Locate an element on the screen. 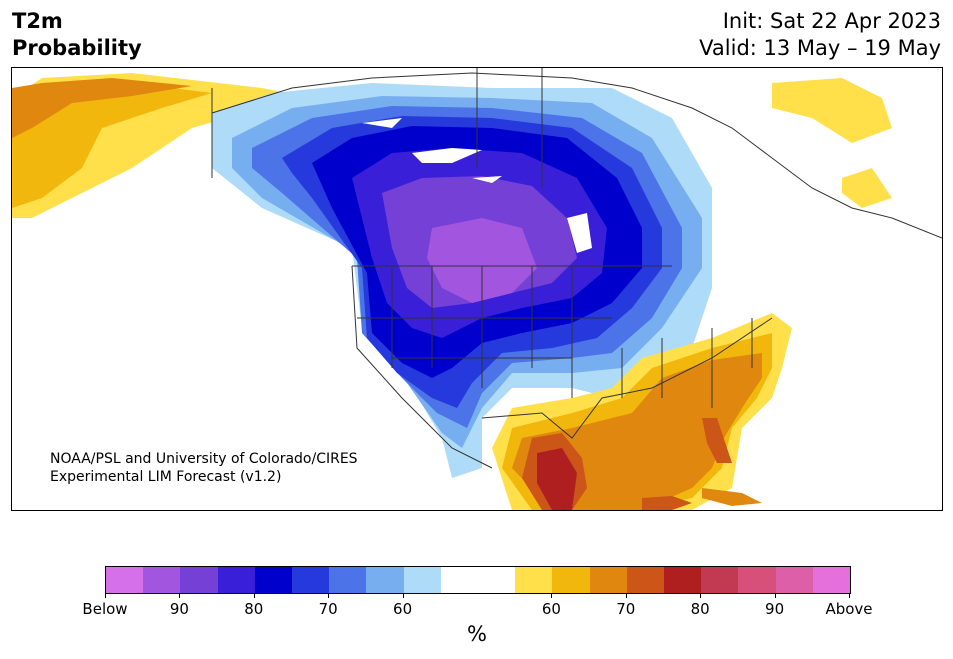  colorbar-tick-label: Below is located at coordinates (105, 609).